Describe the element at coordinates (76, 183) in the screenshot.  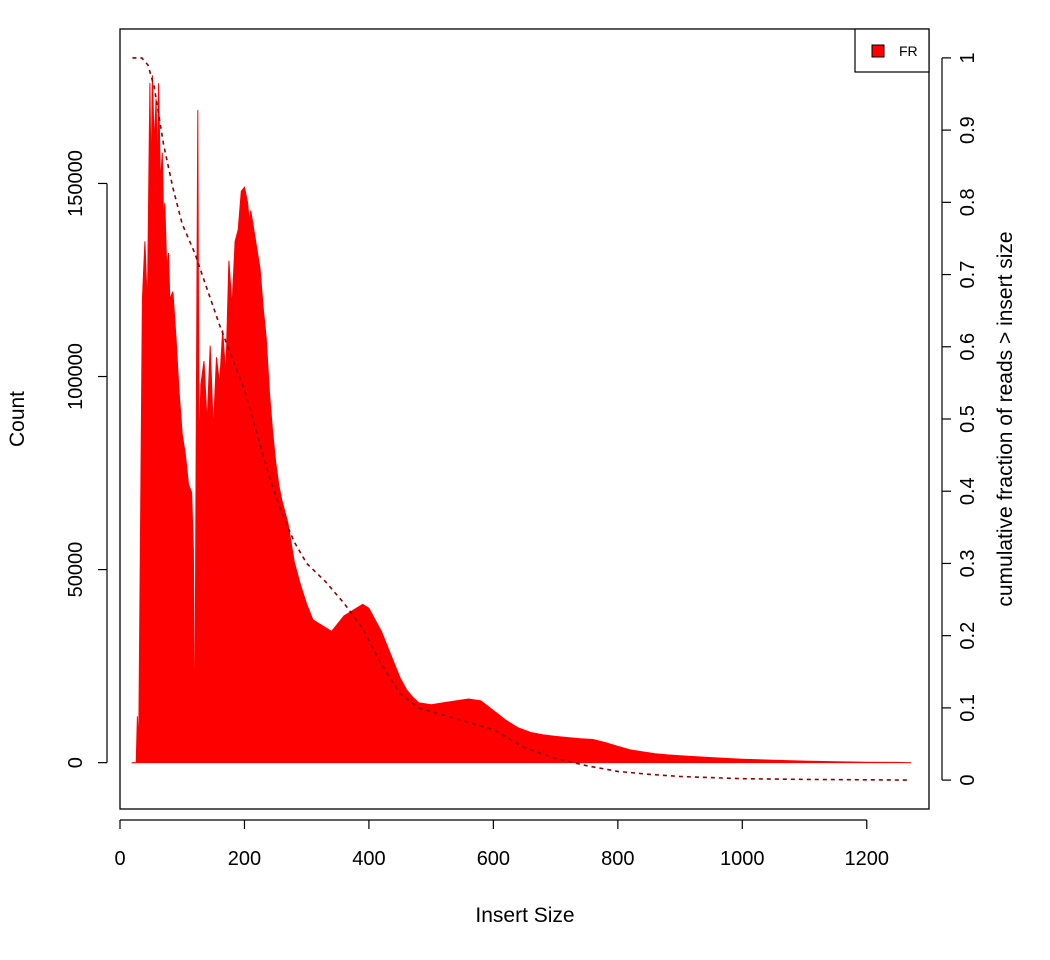
I see `y-tick-label: 150000` at that location.